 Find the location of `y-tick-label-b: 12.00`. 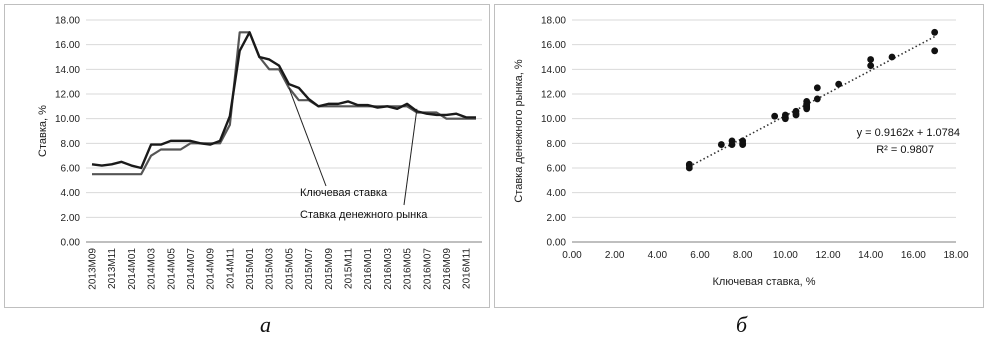

y-tick-label-b: 12.00 is located at coordinates (553, 95).